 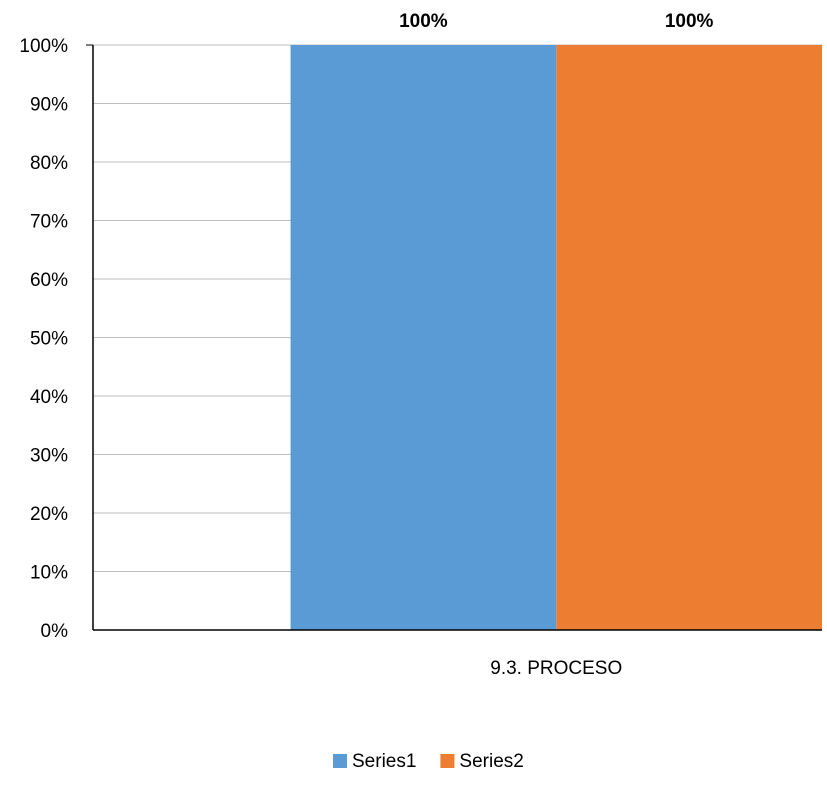 I want to click on y-tick-label: 90%, so click(x=49, y=105).